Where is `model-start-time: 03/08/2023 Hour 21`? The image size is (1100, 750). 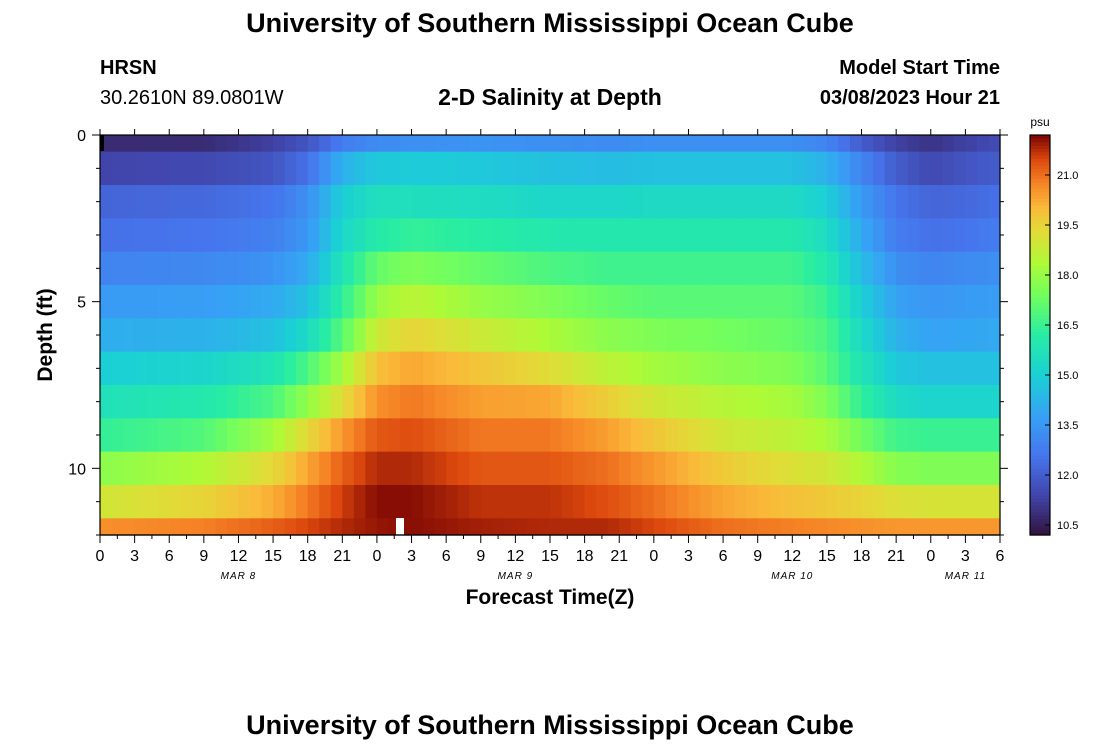
model-start-time: 03/08/2023 Hour 21 is located at coordinates (909, 98).